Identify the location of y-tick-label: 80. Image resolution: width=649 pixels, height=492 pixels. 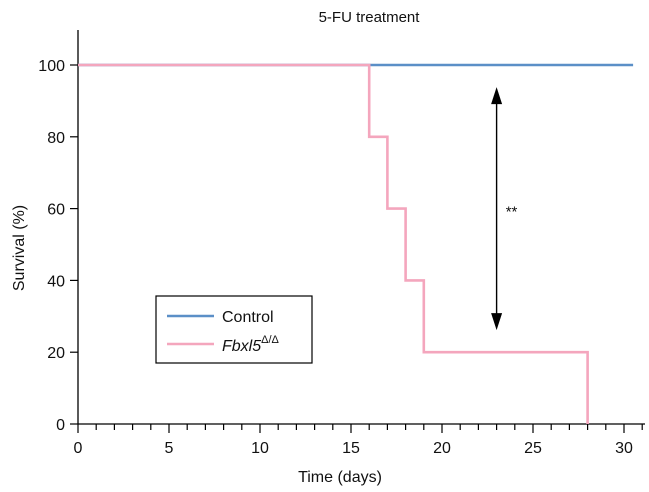
(56, 138).